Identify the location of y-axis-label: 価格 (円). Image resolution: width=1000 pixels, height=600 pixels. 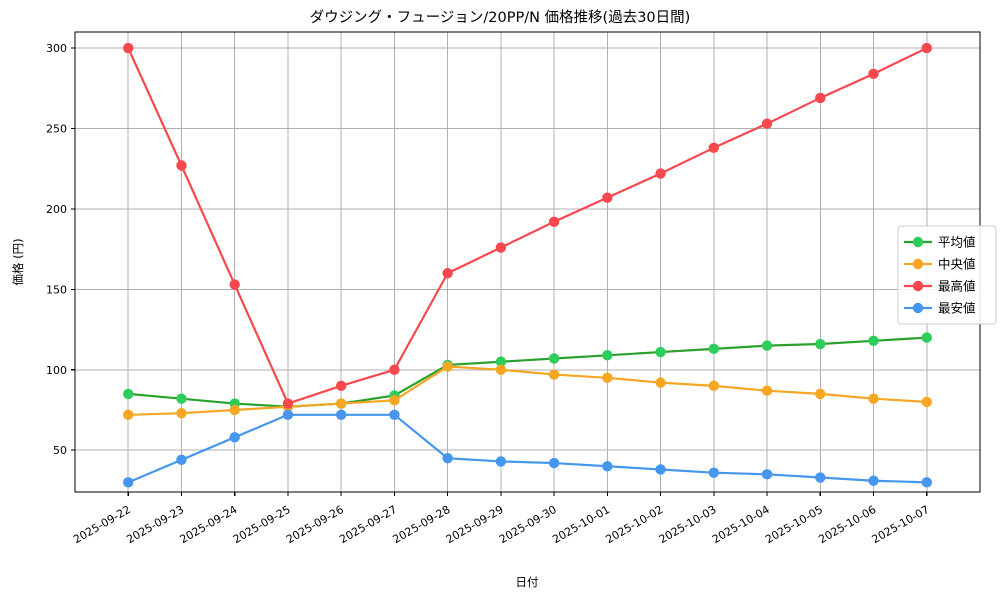
(18, 261).